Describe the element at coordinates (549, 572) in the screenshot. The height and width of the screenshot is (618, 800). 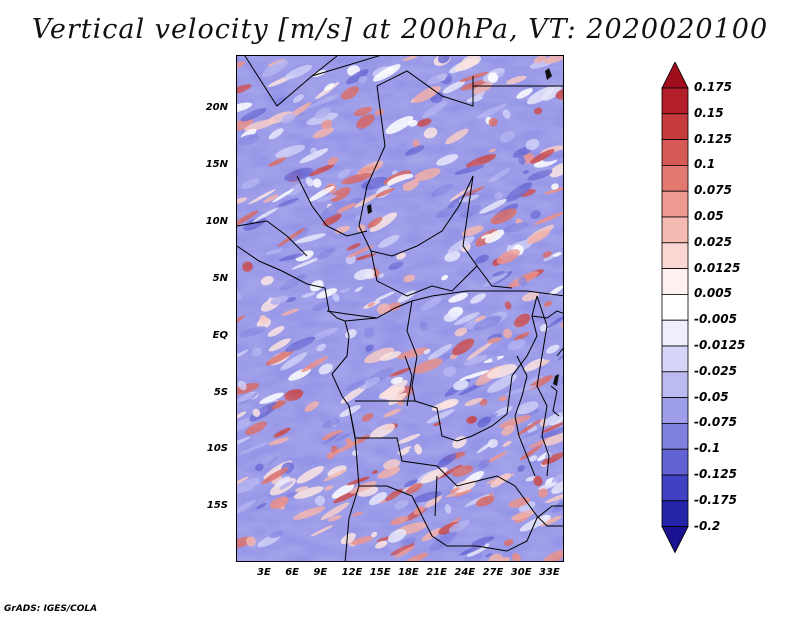
I see `lon-tick-label: 33E` at that location.